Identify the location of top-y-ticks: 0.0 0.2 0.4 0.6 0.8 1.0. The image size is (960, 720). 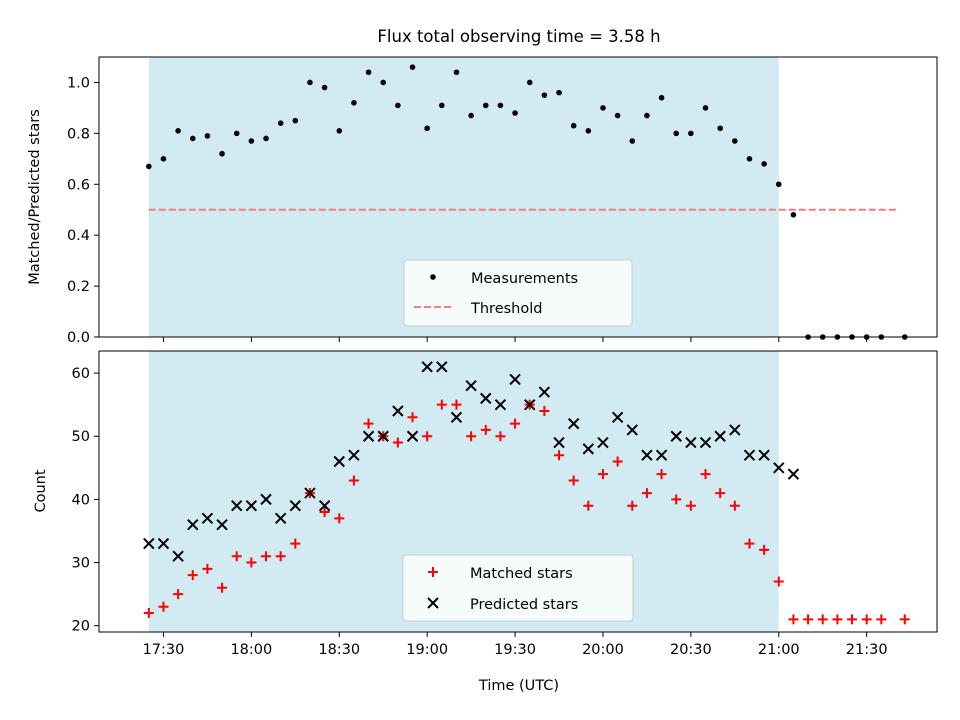
(83, 210).